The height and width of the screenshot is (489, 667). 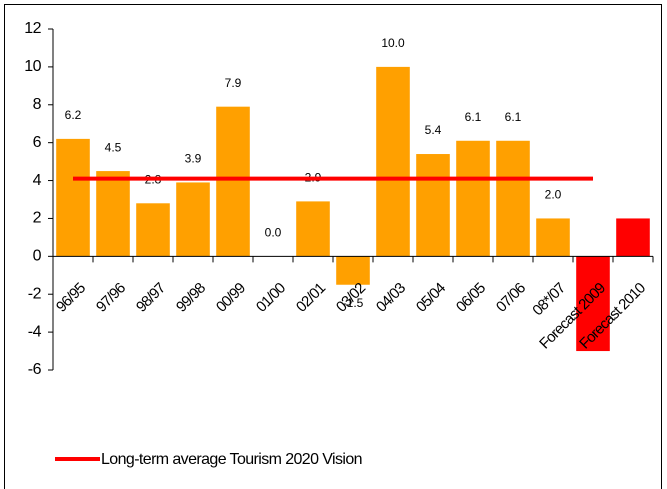 I want to click on data-label: 7.9, so click(x=233, y=83).